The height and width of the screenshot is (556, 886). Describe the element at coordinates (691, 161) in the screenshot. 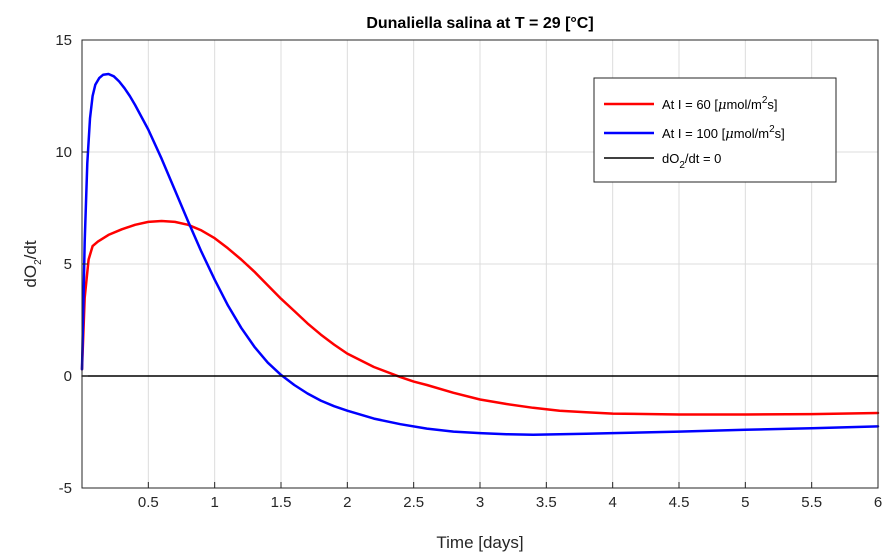

I see `legend-label: dO2/dt = 0` at that location.